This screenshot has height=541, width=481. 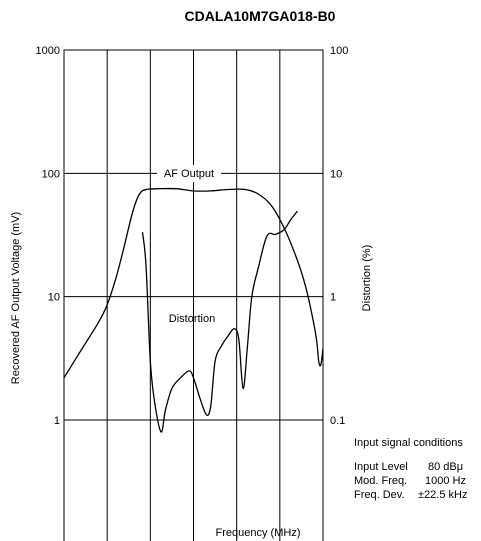 I want to click on condition-value-input-level: 80 dBμ, so click(x=445, y=467).